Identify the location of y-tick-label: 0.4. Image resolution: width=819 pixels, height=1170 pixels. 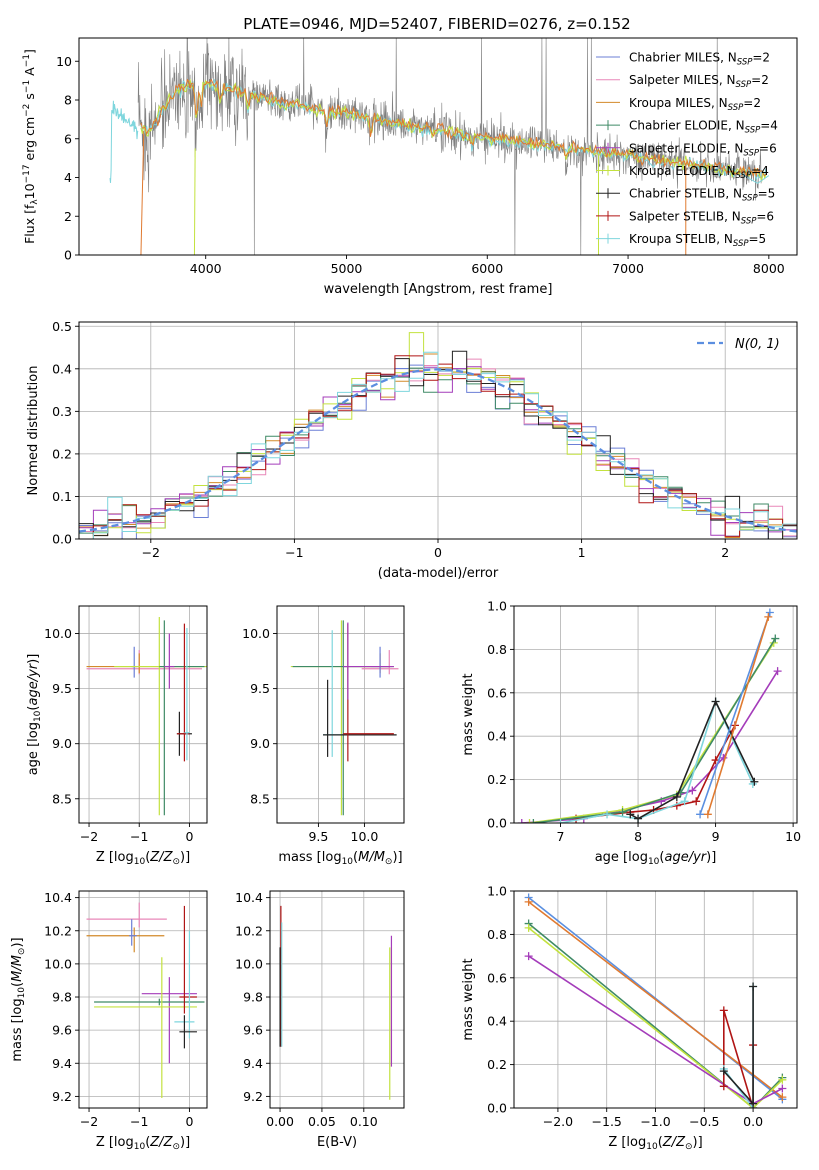
(62, 368).